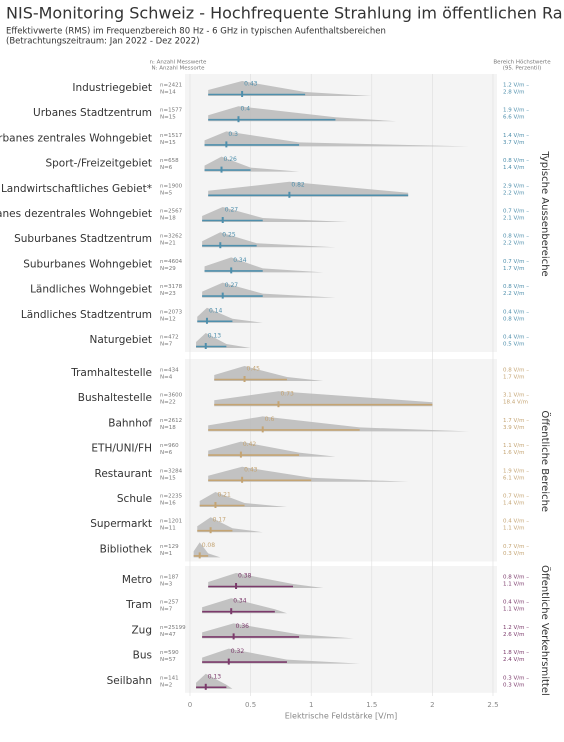 The height and width of the screenshot is (742, 564). I want to click on N-label: N=7, so click(166, 345).